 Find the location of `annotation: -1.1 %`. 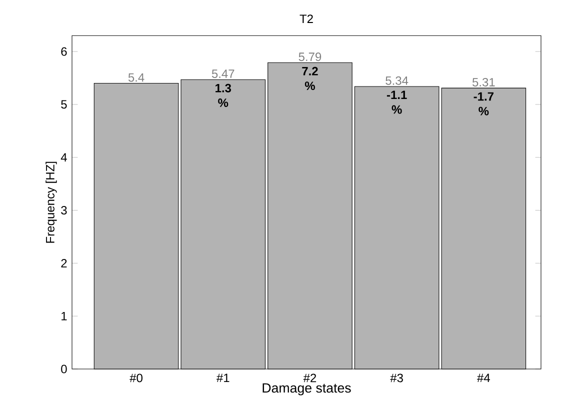

annotation: -1.1 % is located at coordinates (396, 102).